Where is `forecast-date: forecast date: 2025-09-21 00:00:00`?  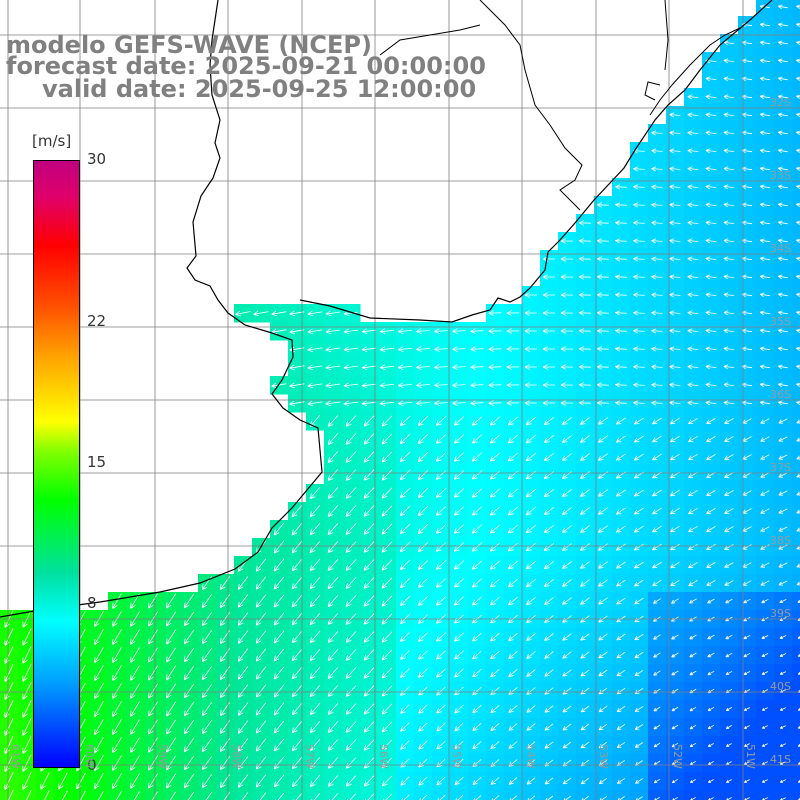
forecast-date: forecast date: 2025-09-21 00:00:00 is located at coordinates (246, 66).